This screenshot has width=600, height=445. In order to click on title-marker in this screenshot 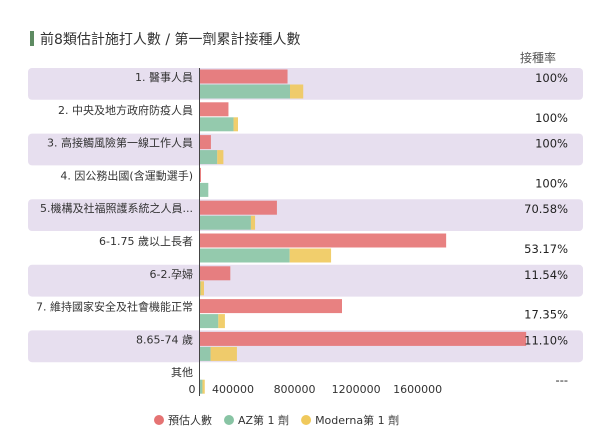, I will do `click(32, 38)`.